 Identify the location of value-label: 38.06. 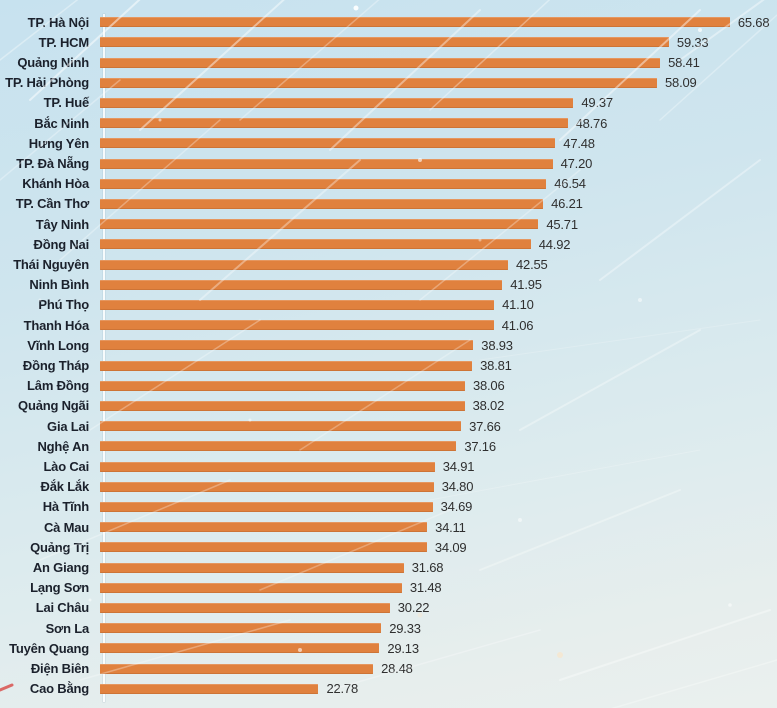
(488, 386).